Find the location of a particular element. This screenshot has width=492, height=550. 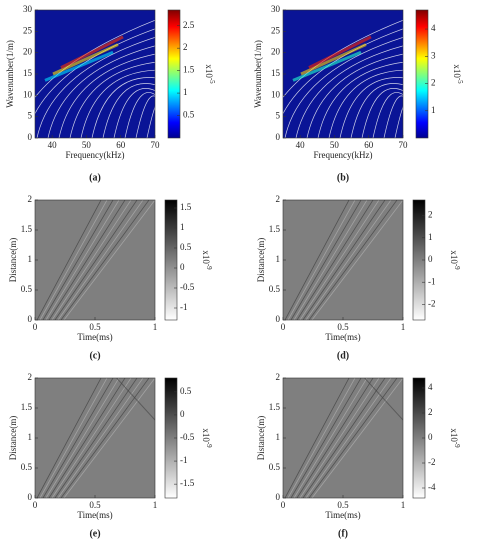

colorbar-tick-label: -0.5 is located at coordinates (187, 287).